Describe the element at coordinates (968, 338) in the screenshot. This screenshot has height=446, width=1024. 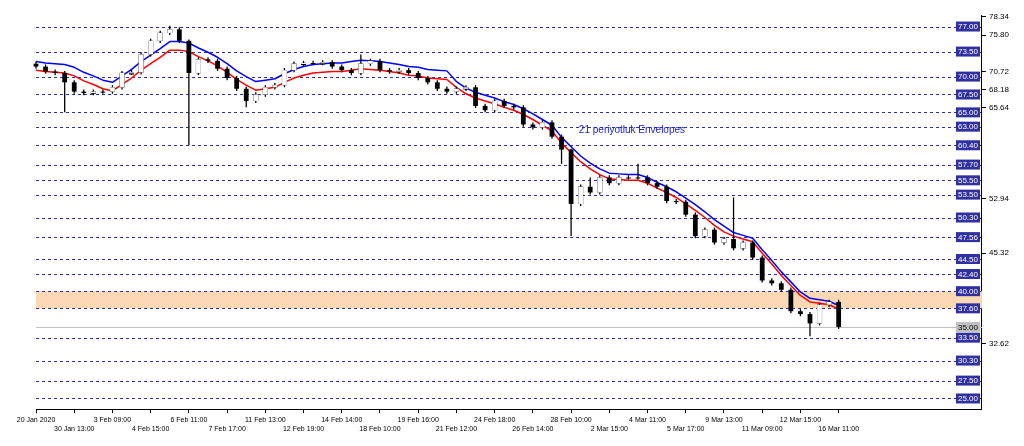
I see `ref-line-label: 33.50` at that location.